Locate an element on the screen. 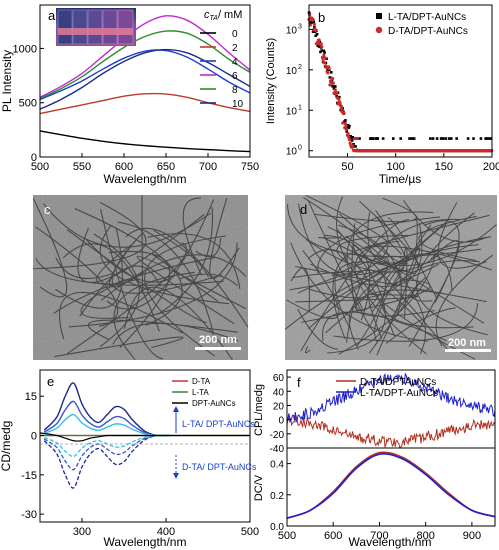  x-tick-label: 700 is located at coordinates (379, 536).